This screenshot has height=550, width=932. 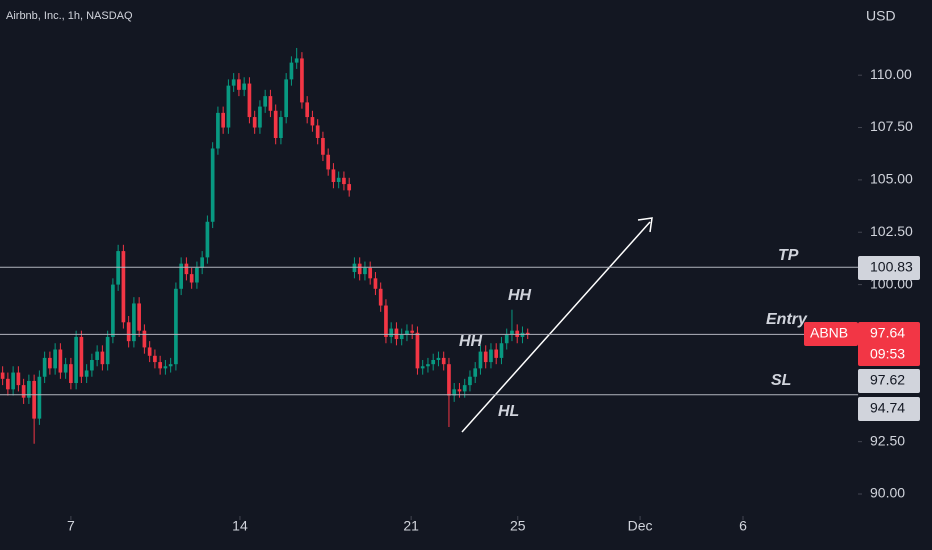 I want to click on x-tick-label: 14, so click(x=240, y=526).